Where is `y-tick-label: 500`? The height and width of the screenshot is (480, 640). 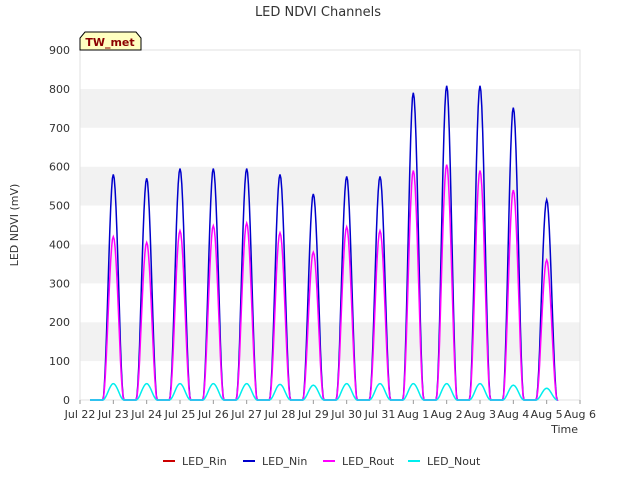 y-tick-label: 500 is located at coordinates (59, 206).